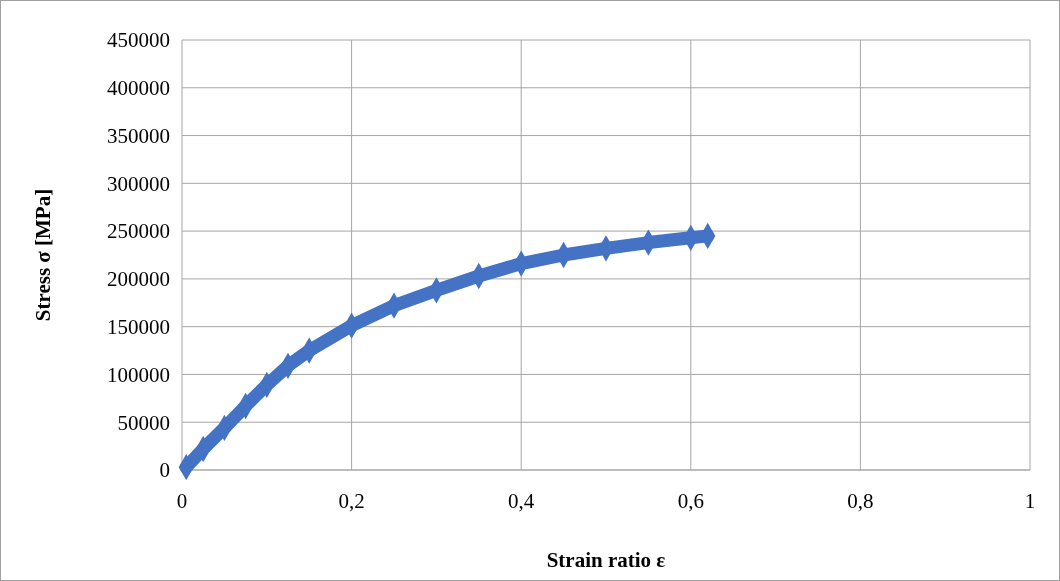 The width and height of the screenshot is (1060, 581). Describe the element at coordinates (138, 88) in the screenshot. I see `y-tick-label: 400000` at that location.